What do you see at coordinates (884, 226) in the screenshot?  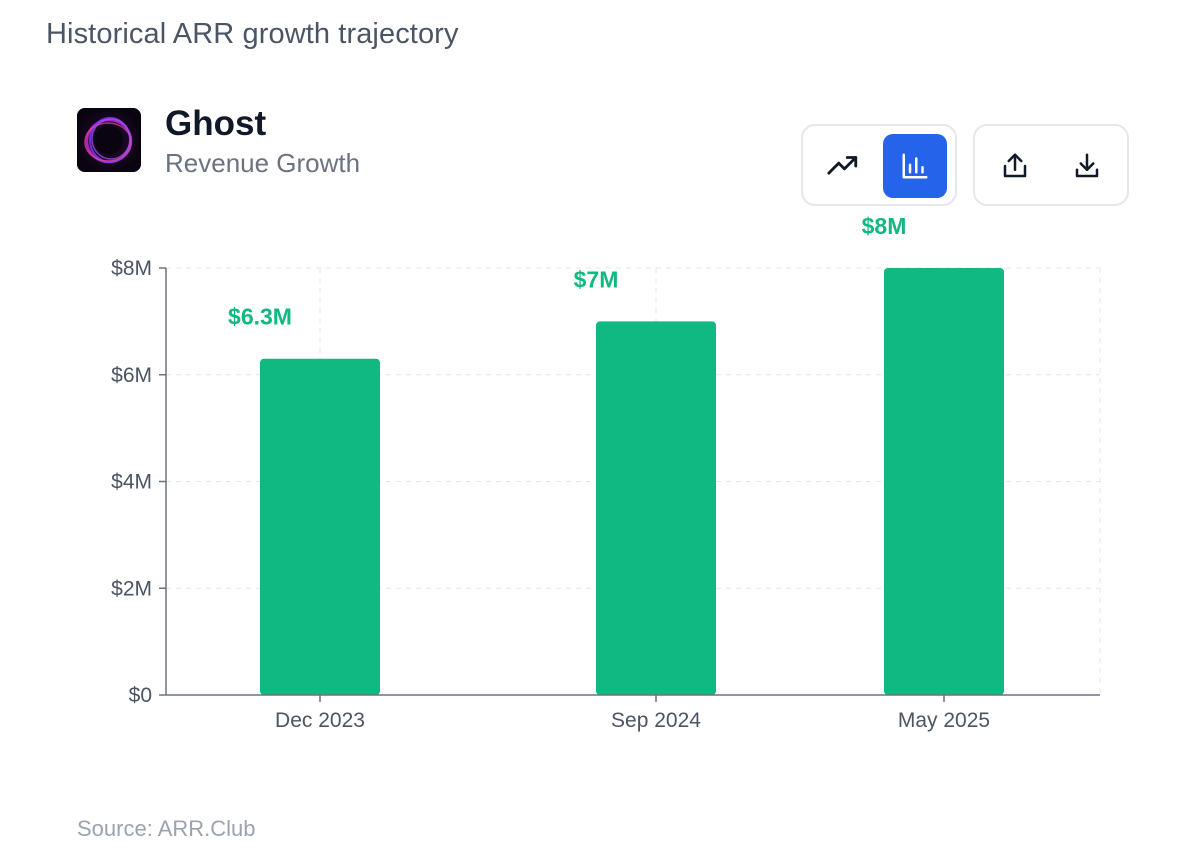 I see `data-label-2: $8M` at bounding box center [884, 226].